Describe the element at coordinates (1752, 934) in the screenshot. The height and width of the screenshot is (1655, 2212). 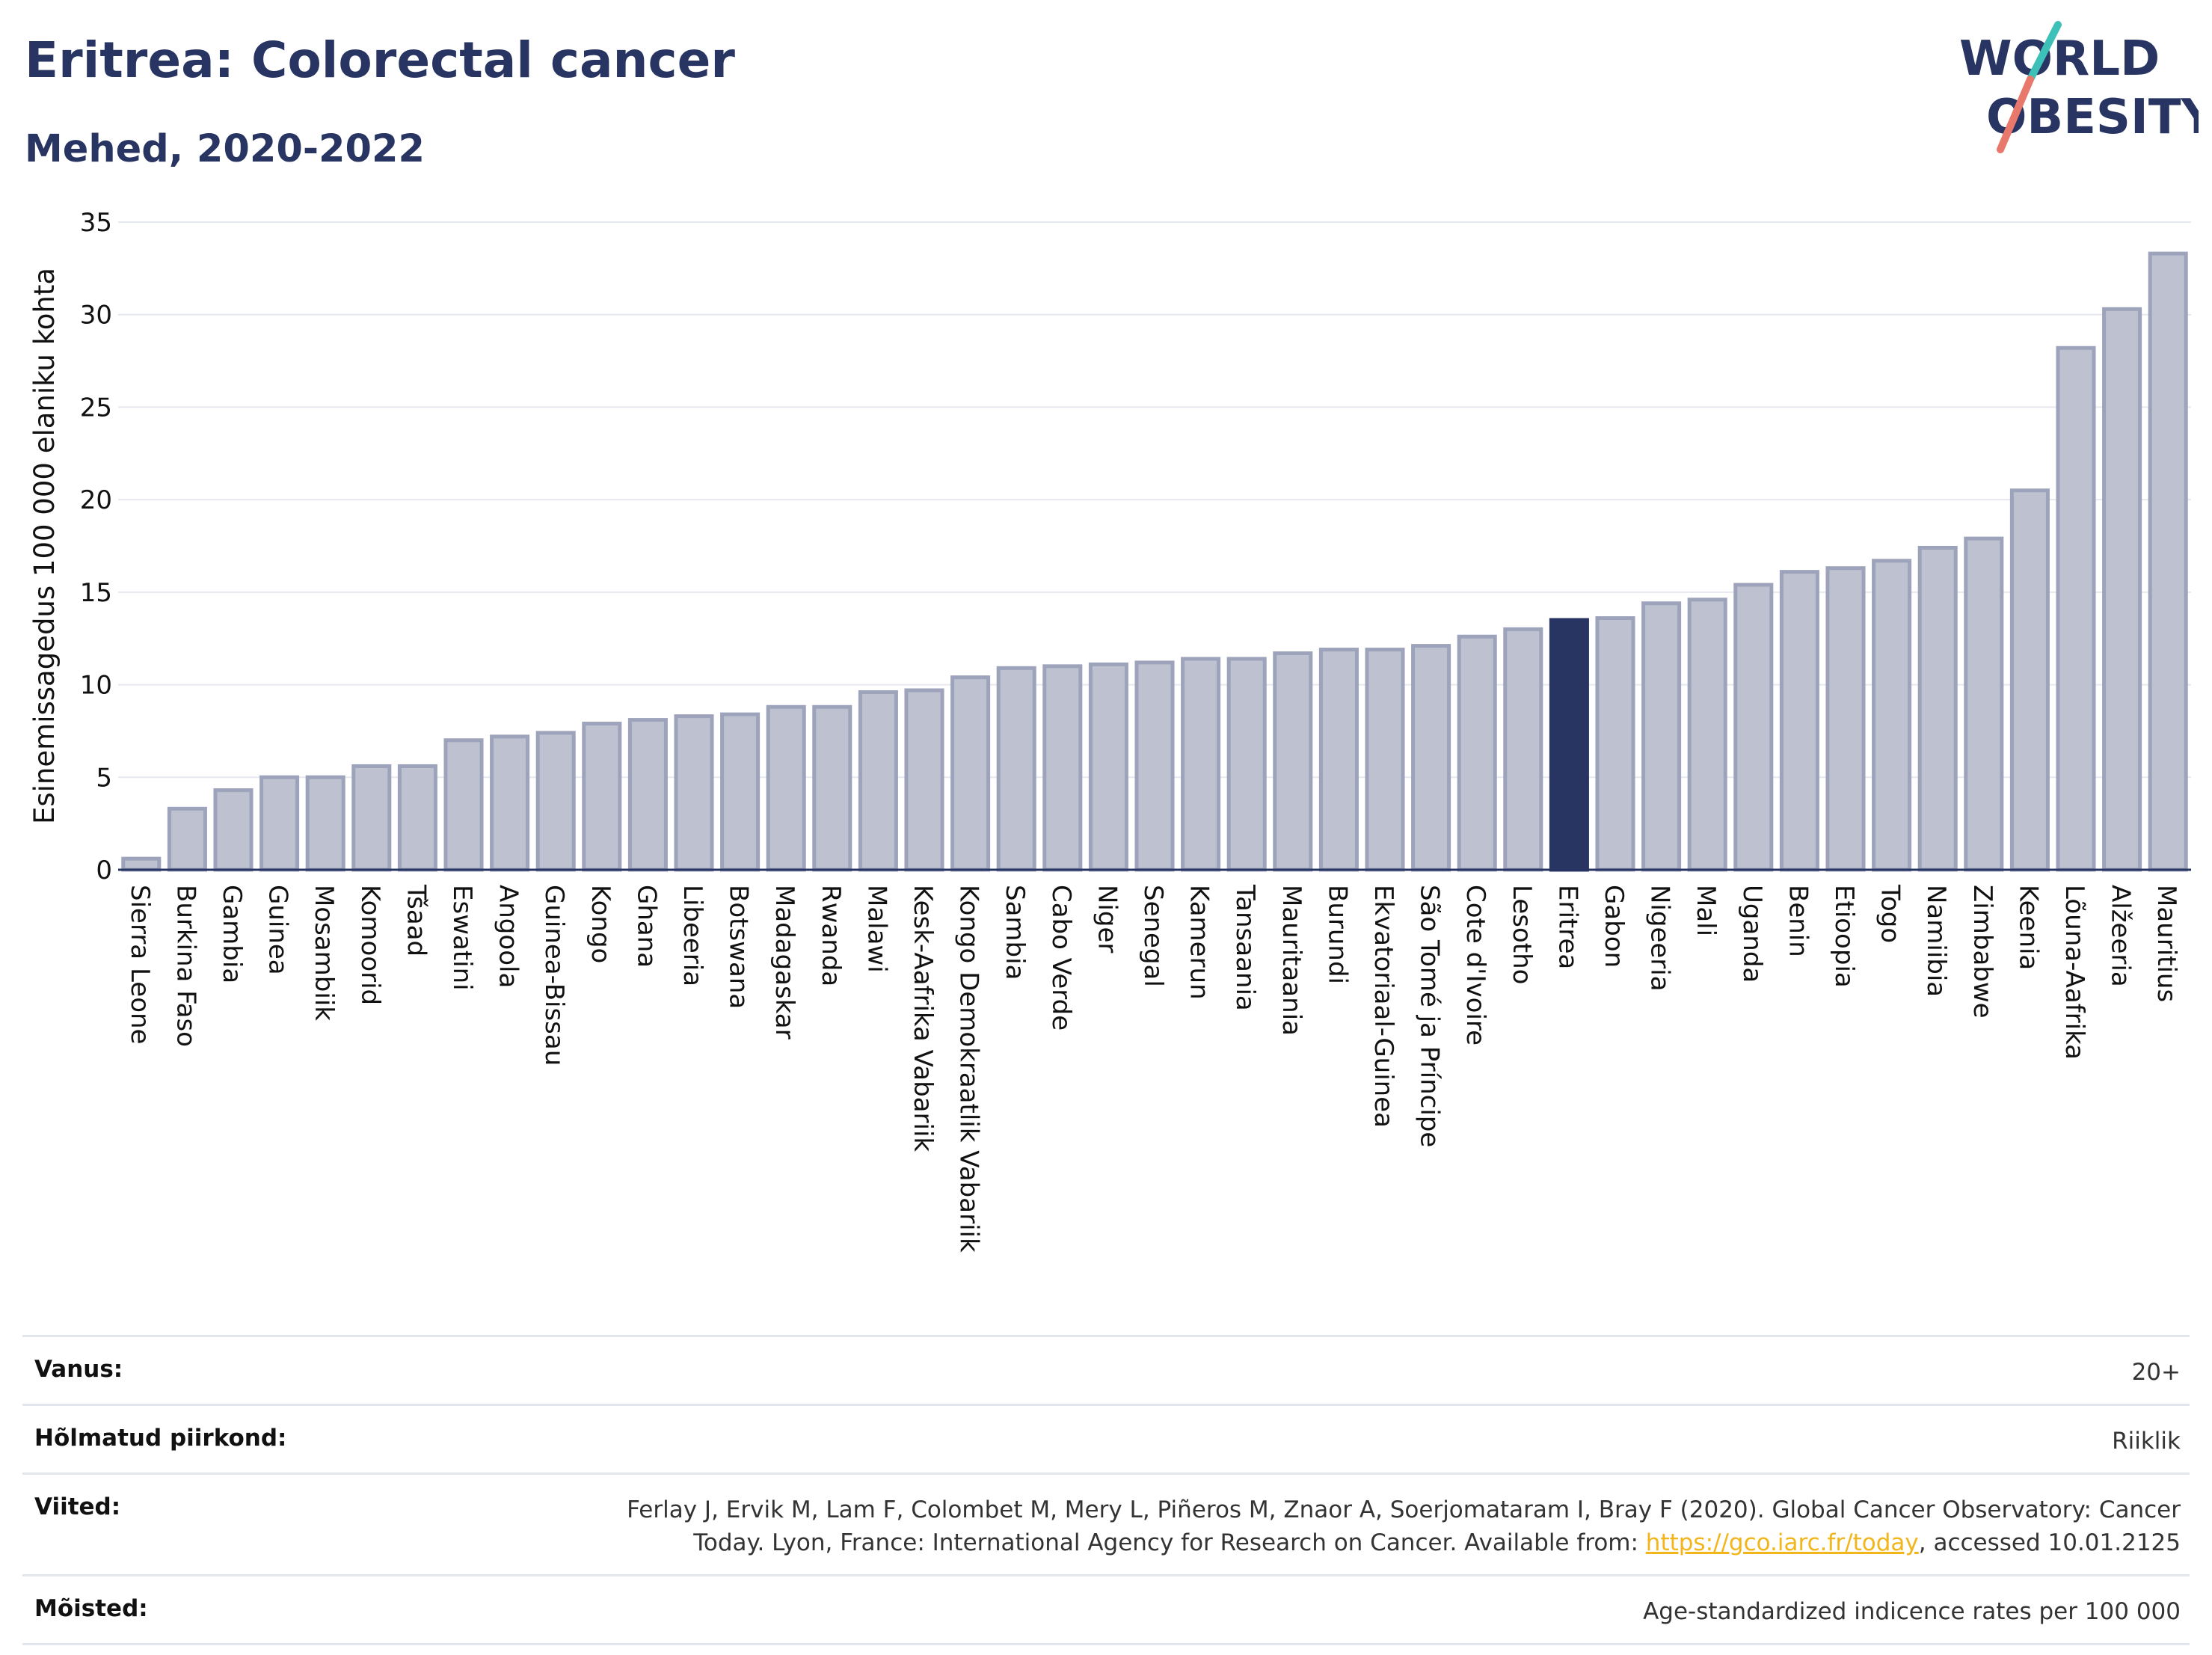
I see `x-tick-label: Uganda` at that location.